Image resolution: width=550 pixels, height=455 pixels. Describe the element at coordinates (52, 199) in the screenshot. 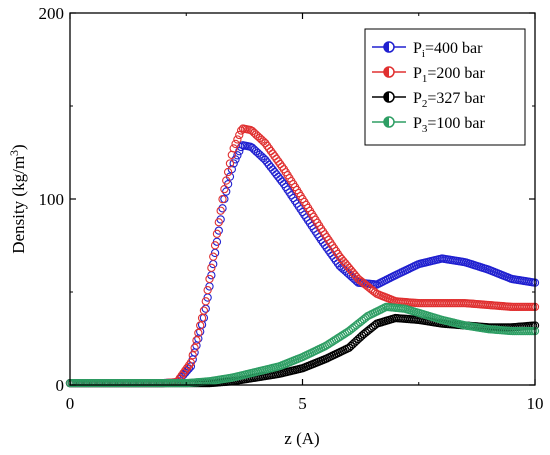

I see `y-tick-label: 100` at that location.